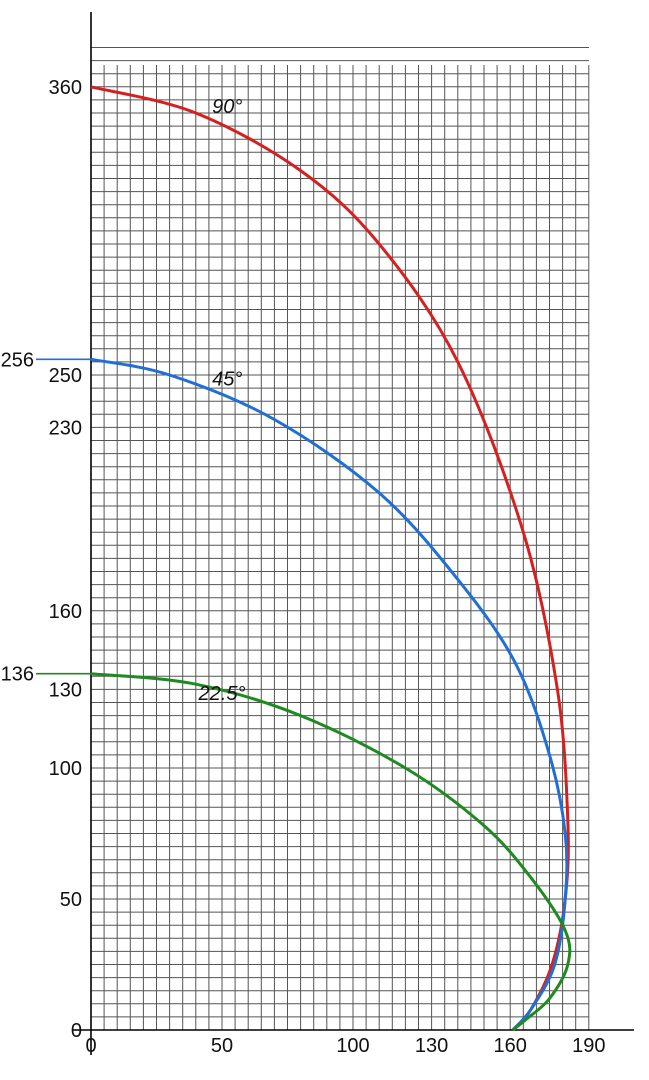 This screenshot has width=649, height=1080. I want to click on x-tick-label: 0, so click(90, 1046).